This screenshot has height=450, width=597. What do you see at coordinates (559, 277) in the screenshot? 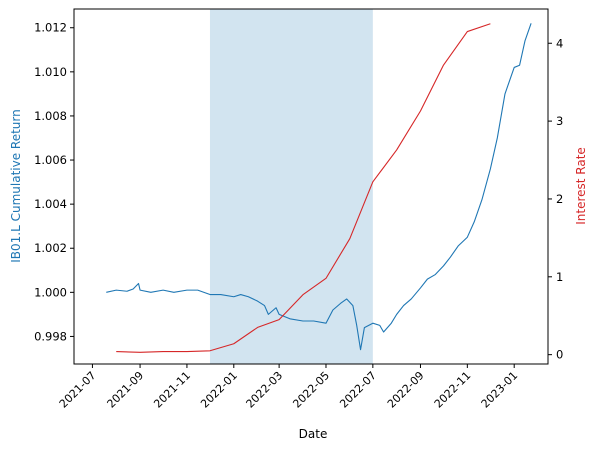
I see `y-right-tick-label: 1` at bounding box center [559, 277].